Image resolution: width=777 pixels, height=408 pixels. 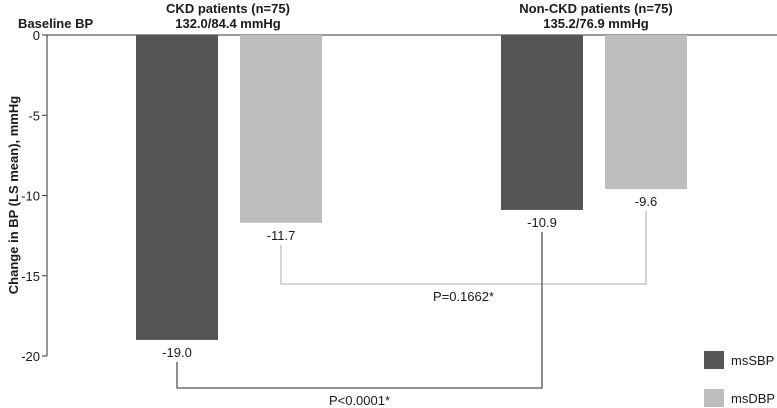 I want to click on legend: msSBP msDBP, so click(x=739, y=379).